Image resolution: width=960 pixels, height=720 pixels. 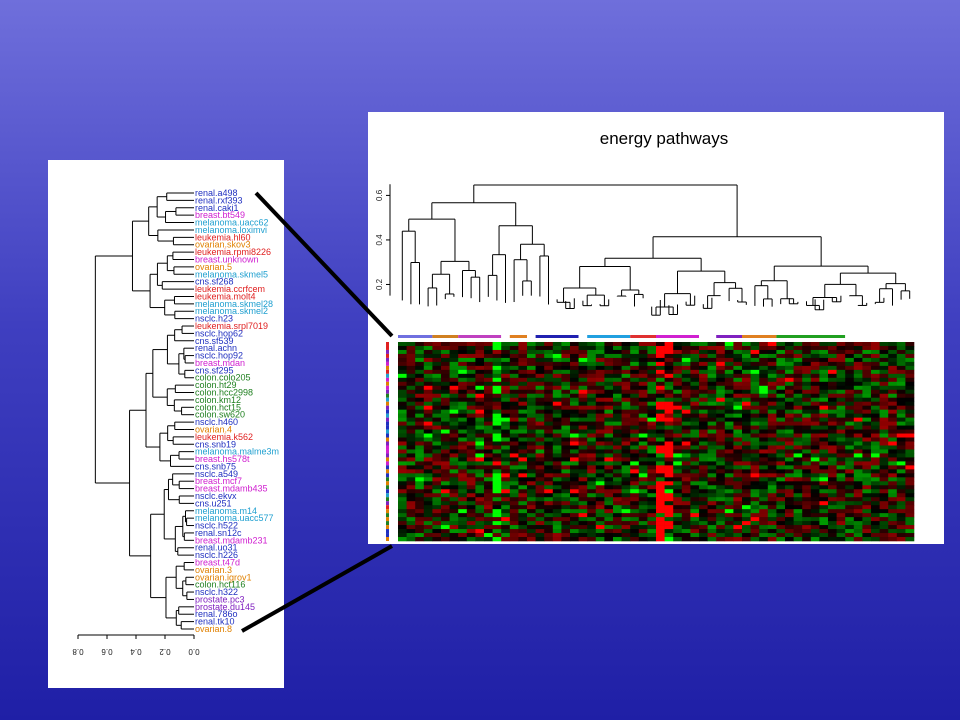 What do you see at coordinates (78, 651) in the screenshot?
I see `x-tick-label: 0.8` at bounding box center [78, 651].